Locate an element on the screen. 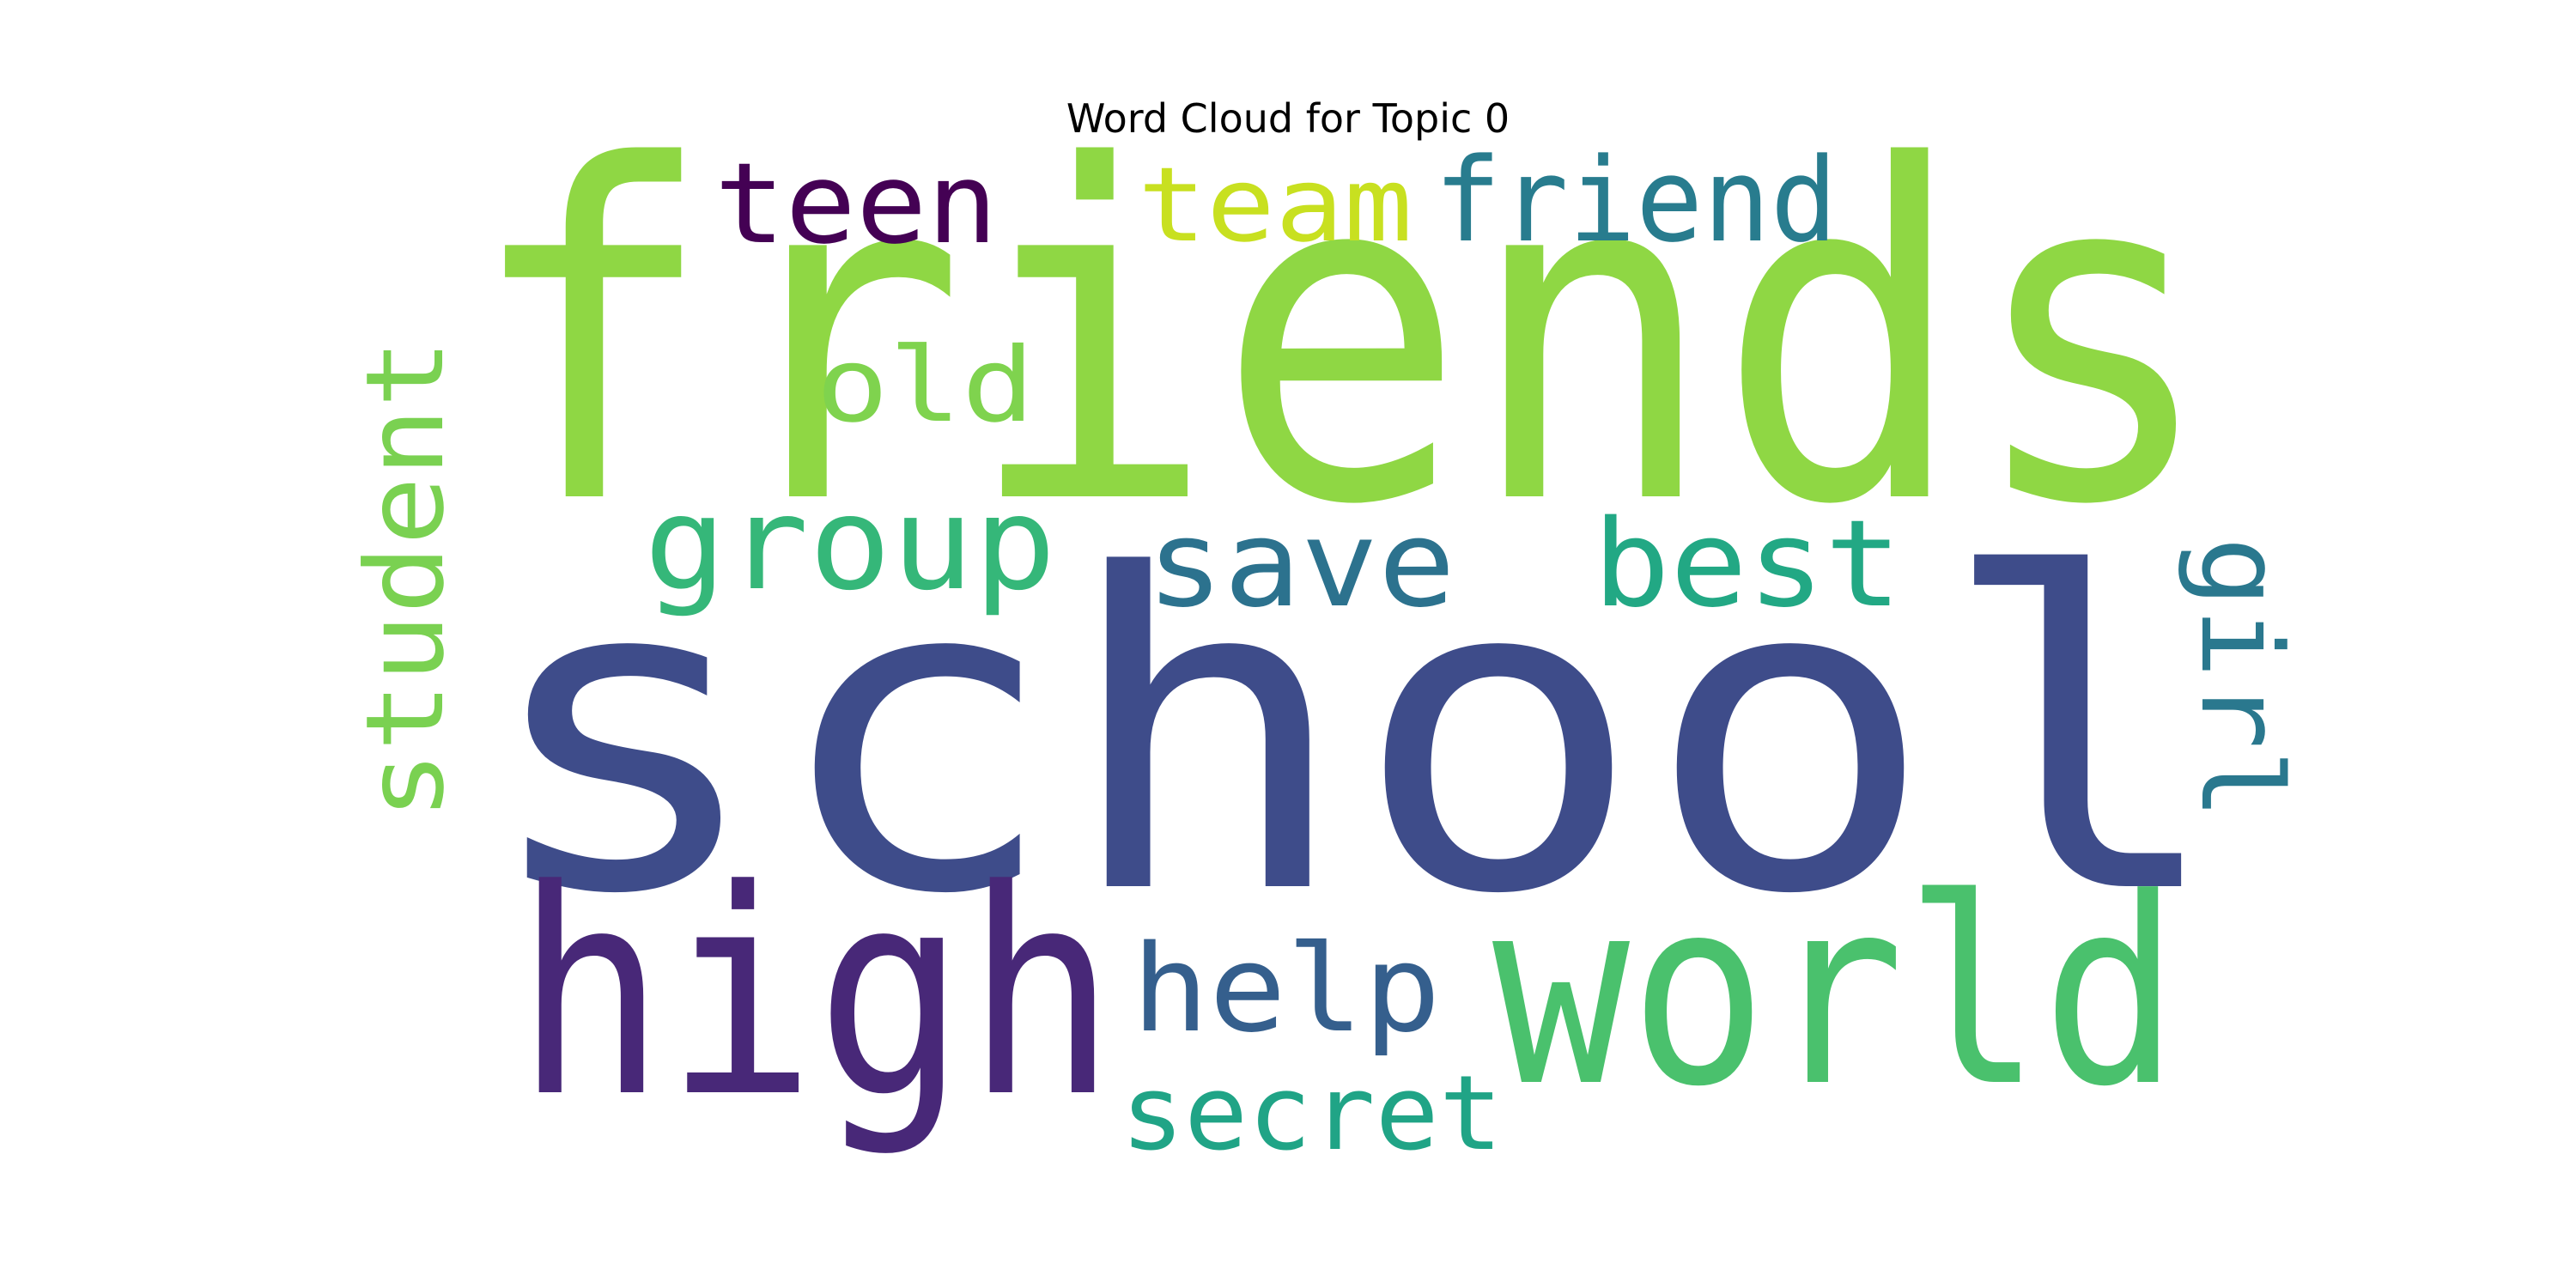  word-team: team is located at coordinates (1276, 206).